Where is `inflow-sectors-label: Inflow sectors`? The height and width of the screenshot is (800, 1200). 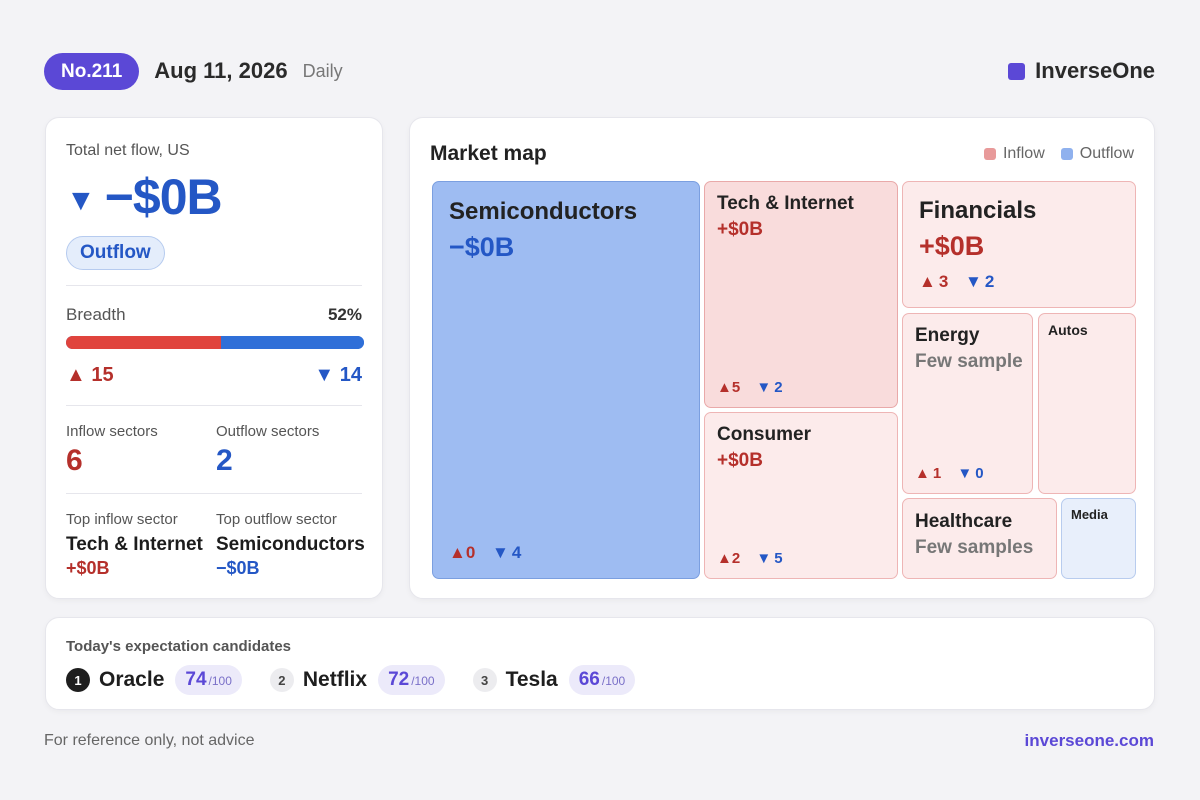
inflow-sectors-label: Inflow sectors is located at coordinates (112, 431).